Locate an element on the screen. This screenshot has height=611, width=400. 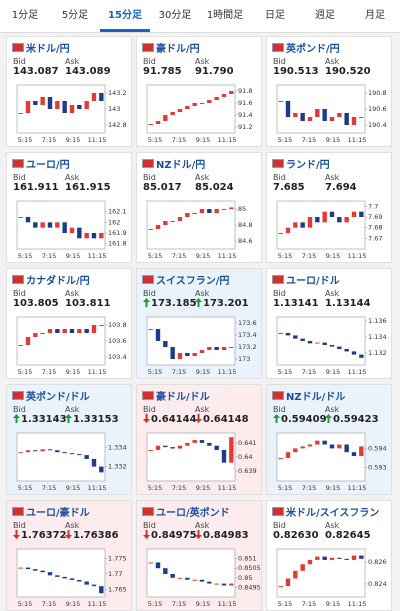
tab: 1時間足 is located at coordinates (225, 15).